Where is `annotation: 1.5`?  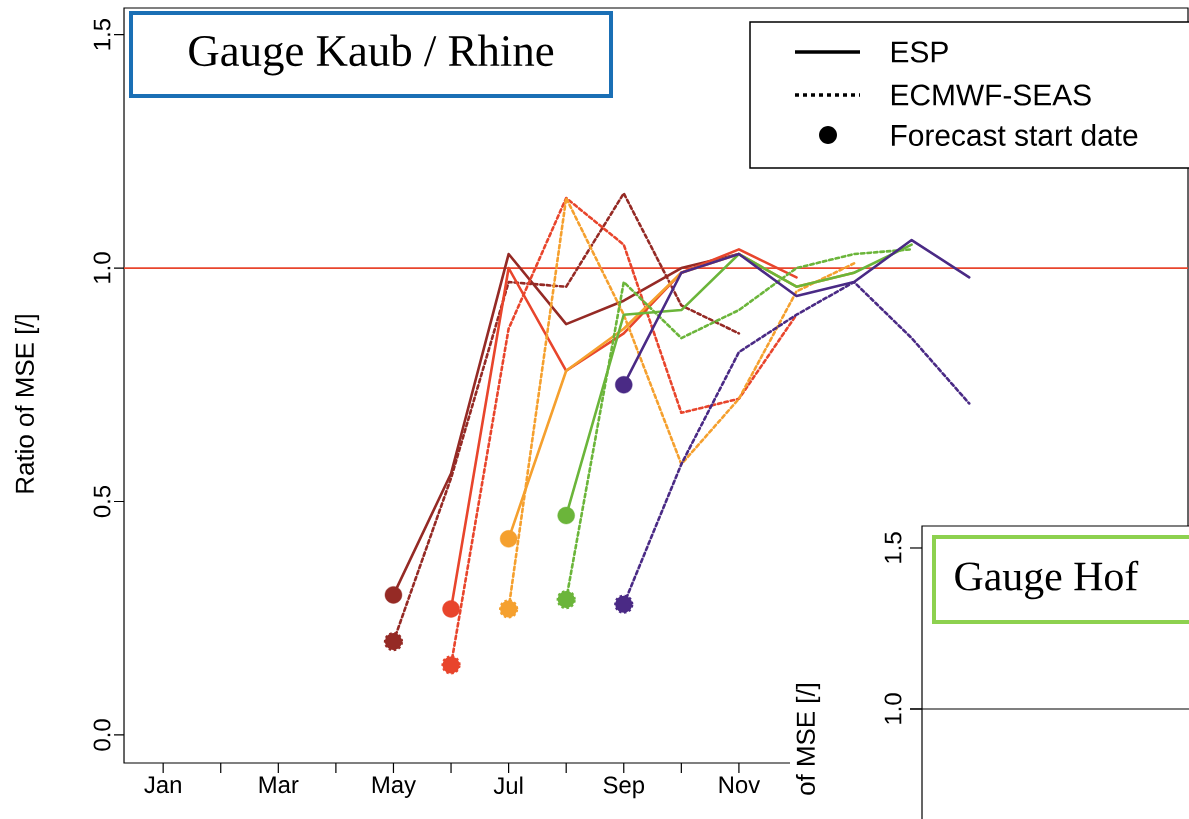
annotation: 1.5 is located at coordinates (893, 547).